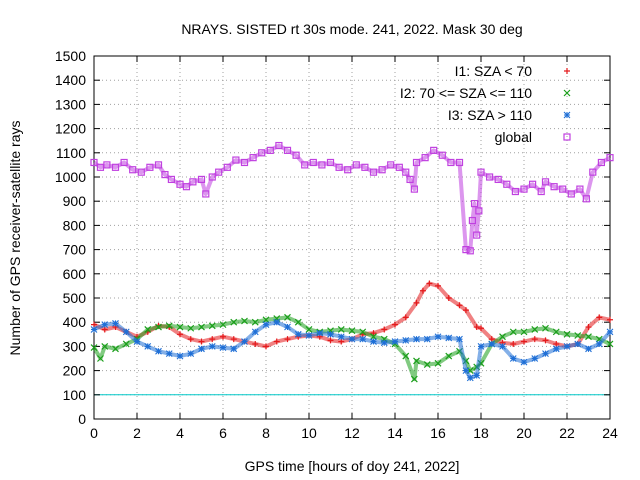  Describe the element at coordinates (352, 466) in the screenshot. I see `x-axis-title: GPS time [hours of doy 241, 2022]` at that location.